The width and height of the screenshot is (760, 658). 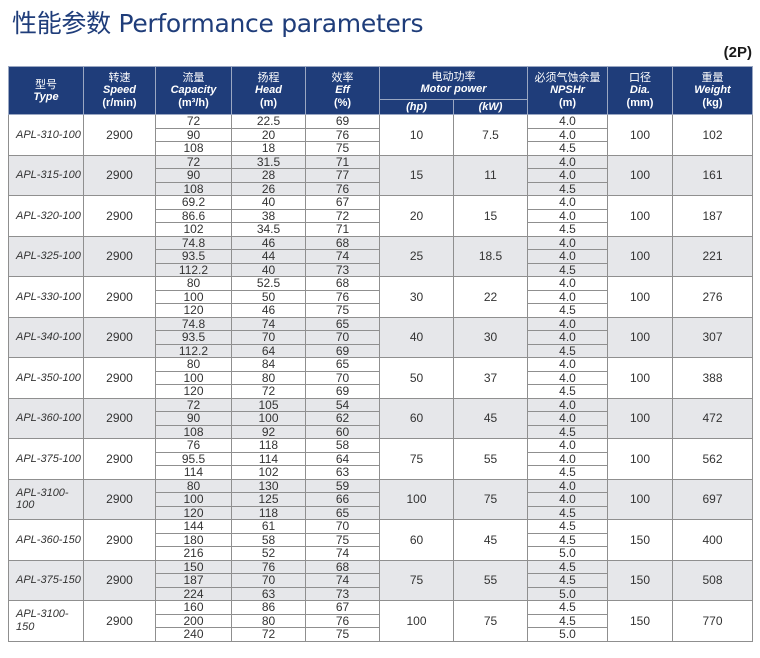 I want to click on motor-kw-cell: 15, so click(x=490, y=216).